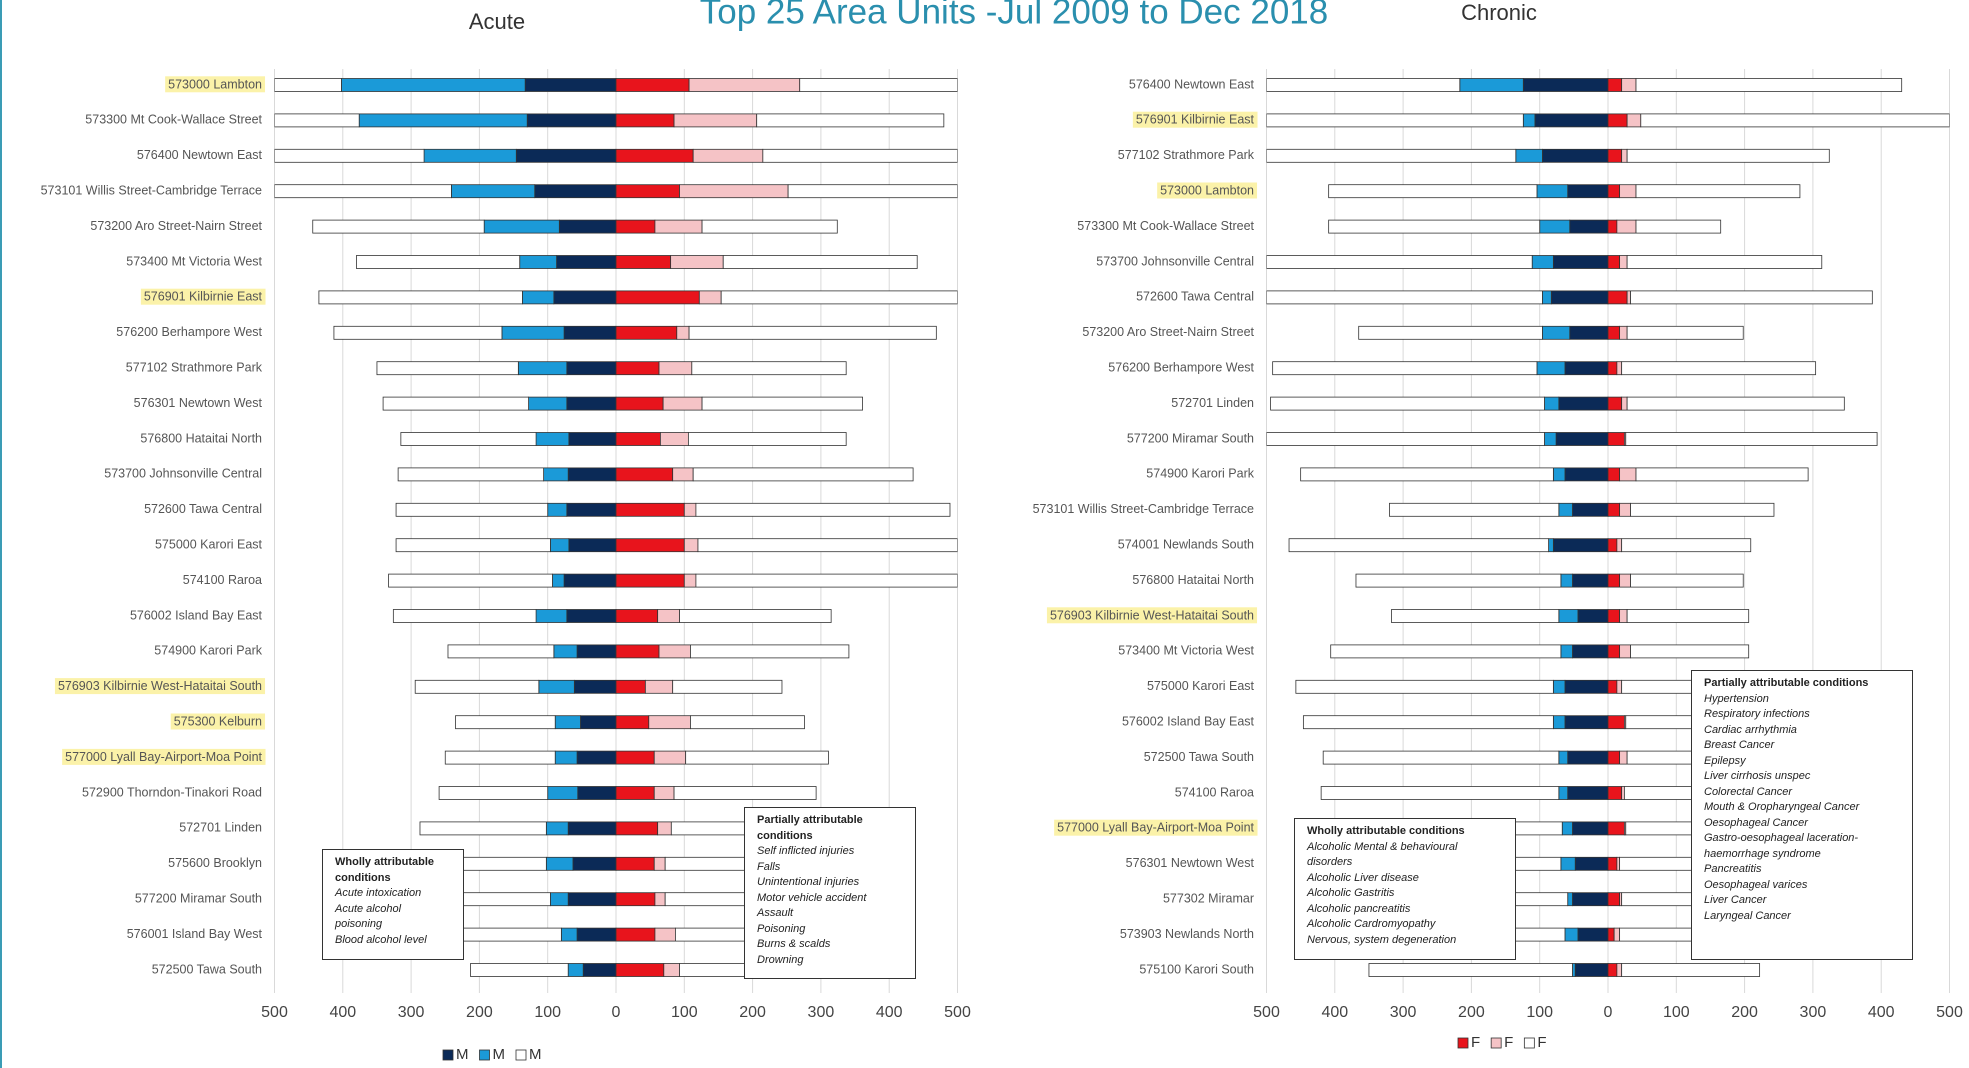  What do you see at coordinates (1168, 332) in the screenshot?
I see `category-label: 573200 Aro Street-Nairn Street` at bounding box center [1168, 332].